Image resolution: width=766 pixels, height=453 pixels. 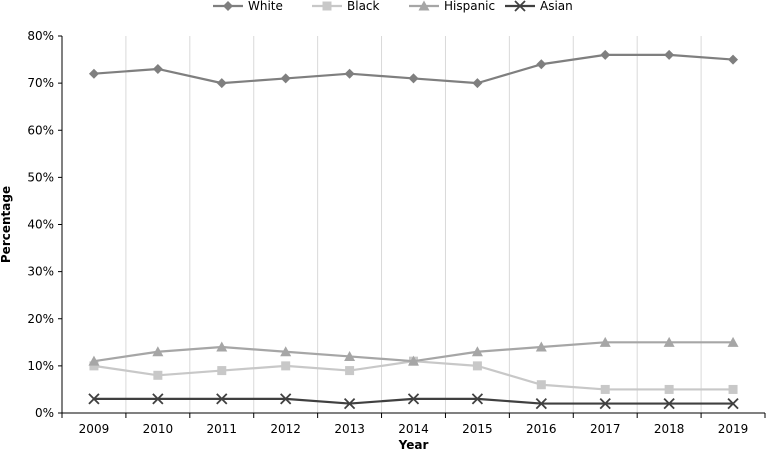 What do you see at coordinates (477, 429) in the screenshot?
I see `x-tick-label: 2015` at bounding box center [477, 429].